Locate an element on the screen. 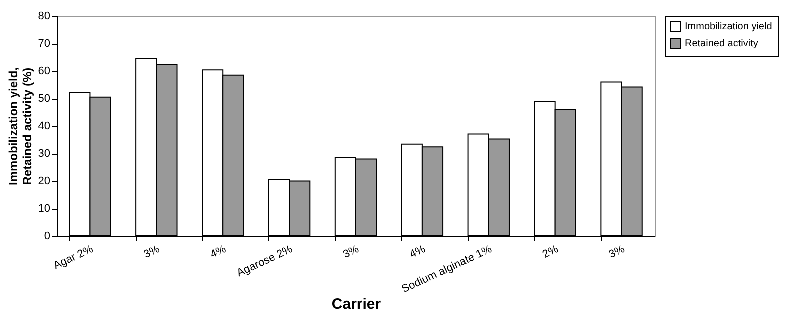 The width and height of the screenshot is (789, 324). y-tick-label: 10 is located at coordinates (44, 209).